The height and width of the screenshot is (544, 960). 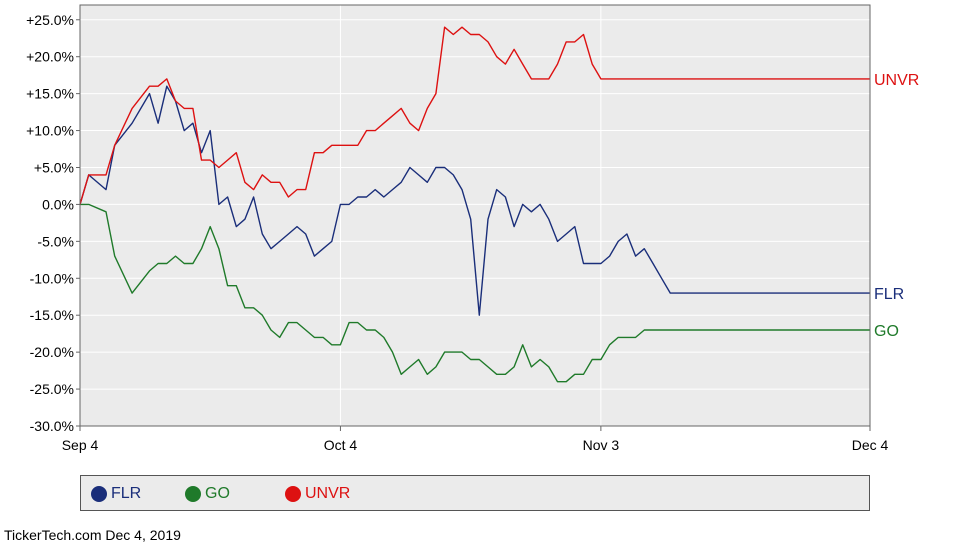 I want to click on y-tick-label: -10.0%, so click(x=52, y=278).